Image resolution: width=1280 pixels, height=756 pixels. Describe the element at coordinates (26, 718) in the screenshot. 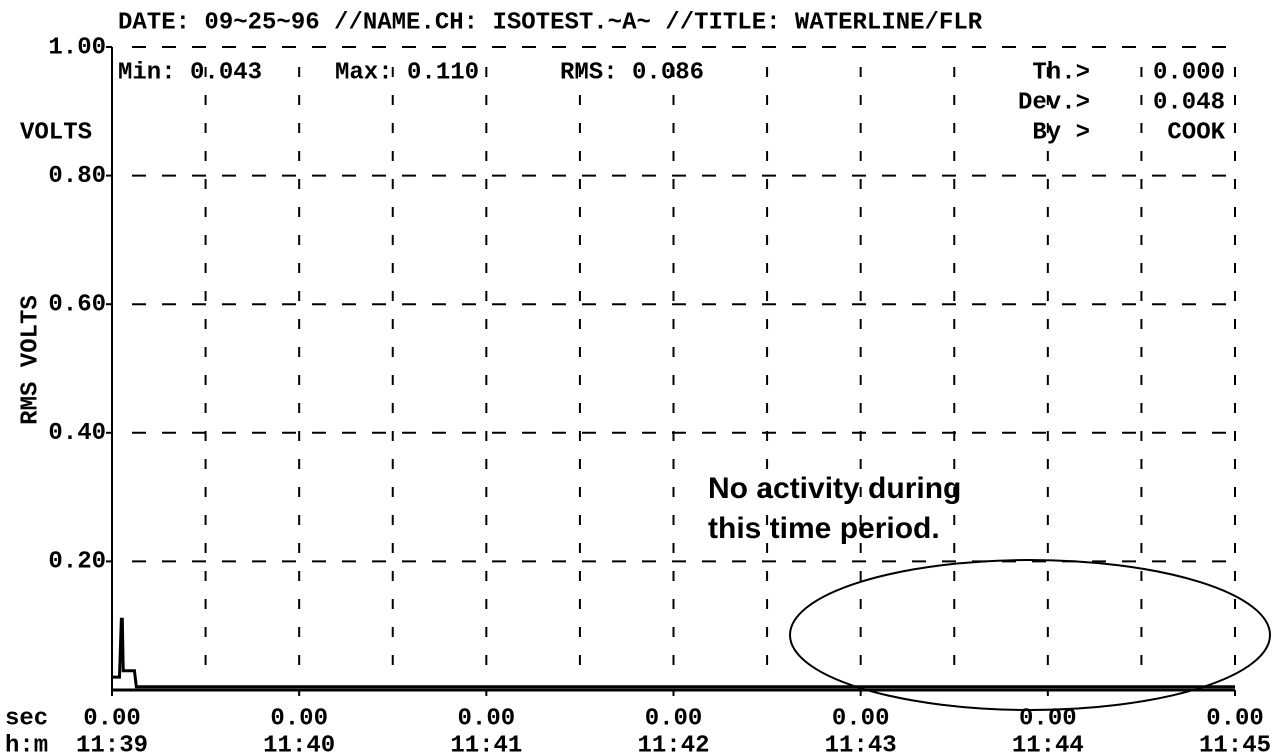

I see `x-prefix: sec` at that location.